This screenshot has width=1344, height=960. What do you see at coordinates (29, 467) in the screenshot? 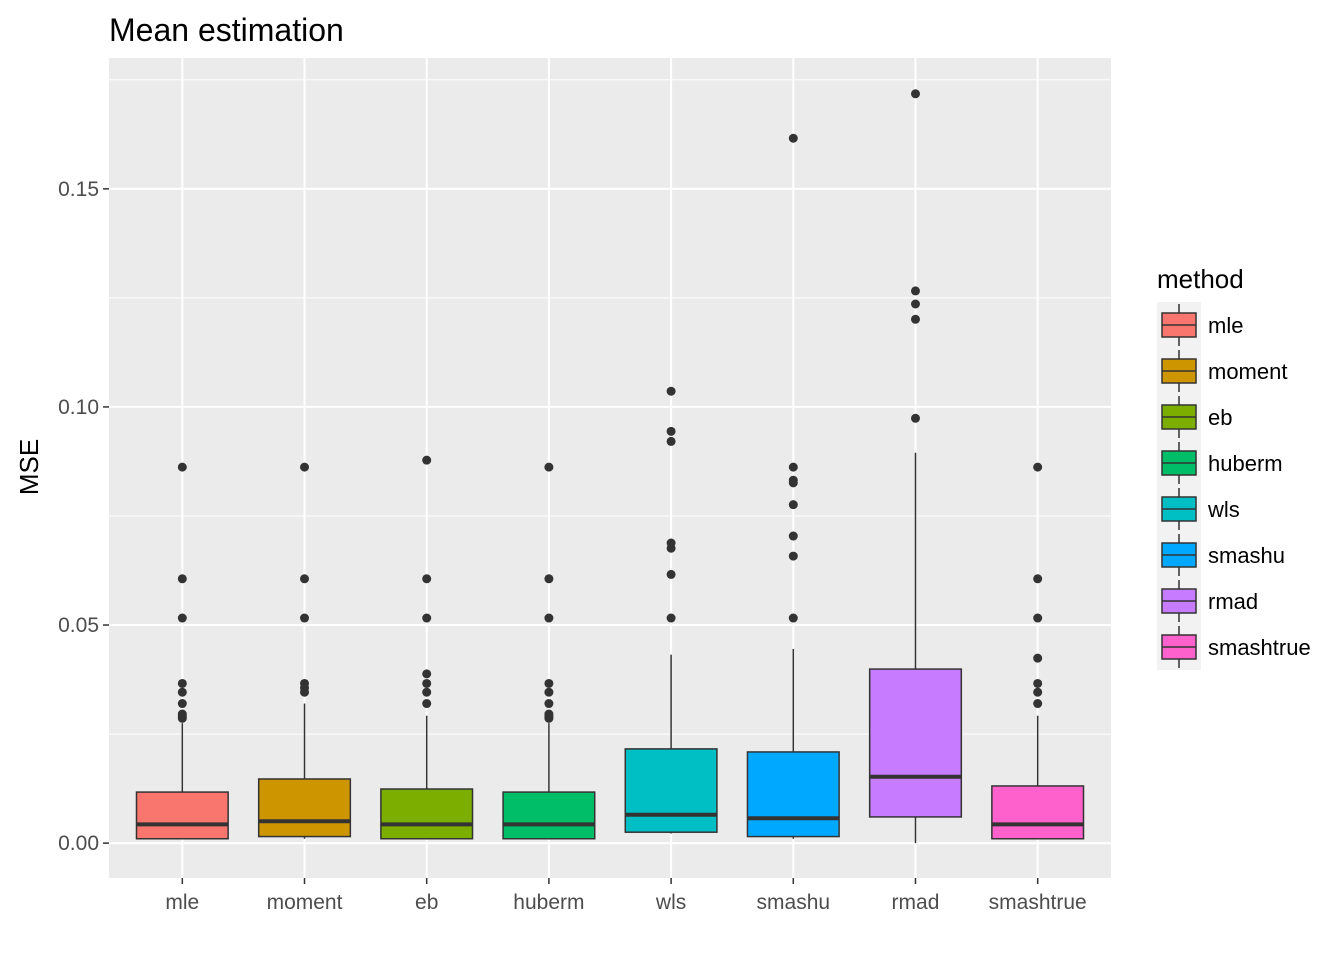
I see `y-axis-title: MSE` at bounding box center [29, 467].